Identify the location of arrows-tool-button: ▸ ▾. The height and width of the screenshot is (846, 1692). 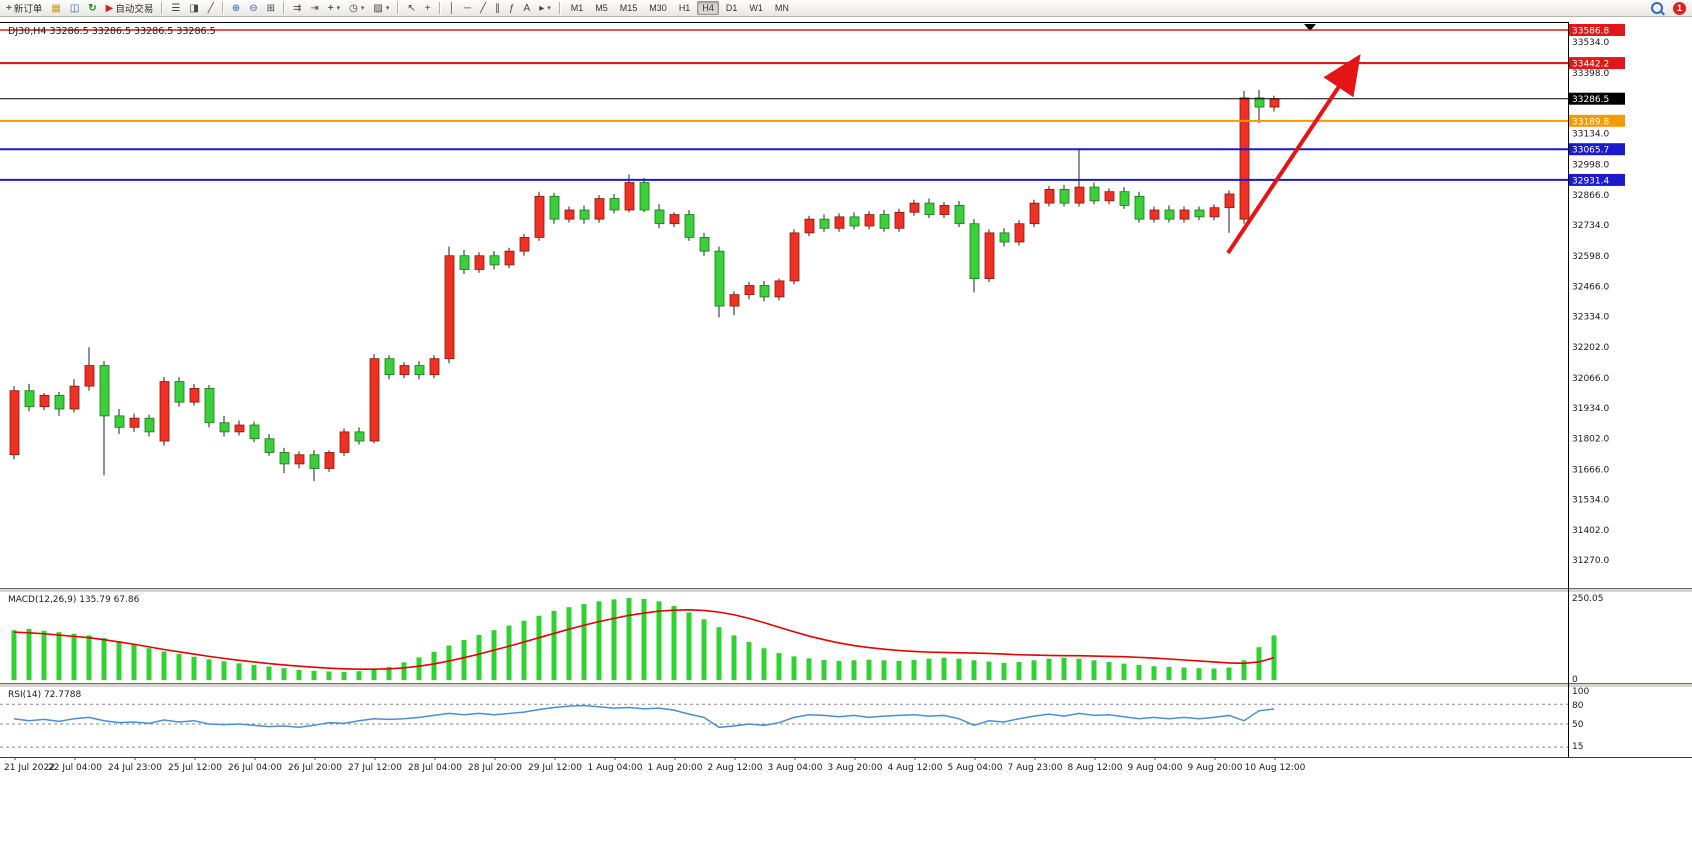
(545, 8).